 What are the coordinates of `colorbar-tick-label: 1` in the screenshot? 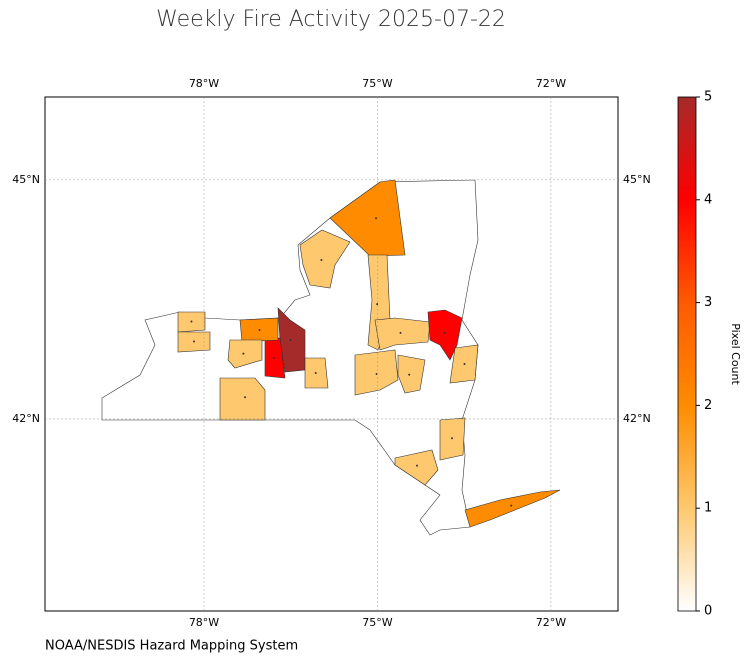 It's located at (708, 508).